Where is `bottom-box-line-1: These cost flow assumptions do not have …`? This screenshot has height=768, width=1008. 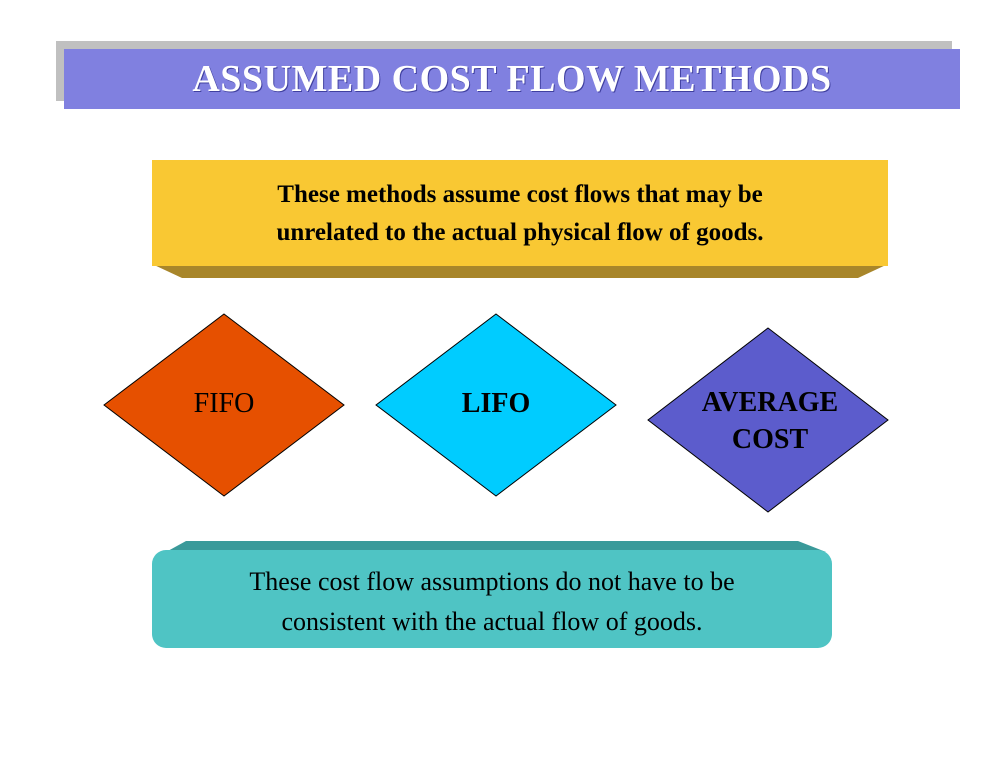 bottom-box-line-1: These cost flow assumptions do not have … is located at coordinates (492, 581).